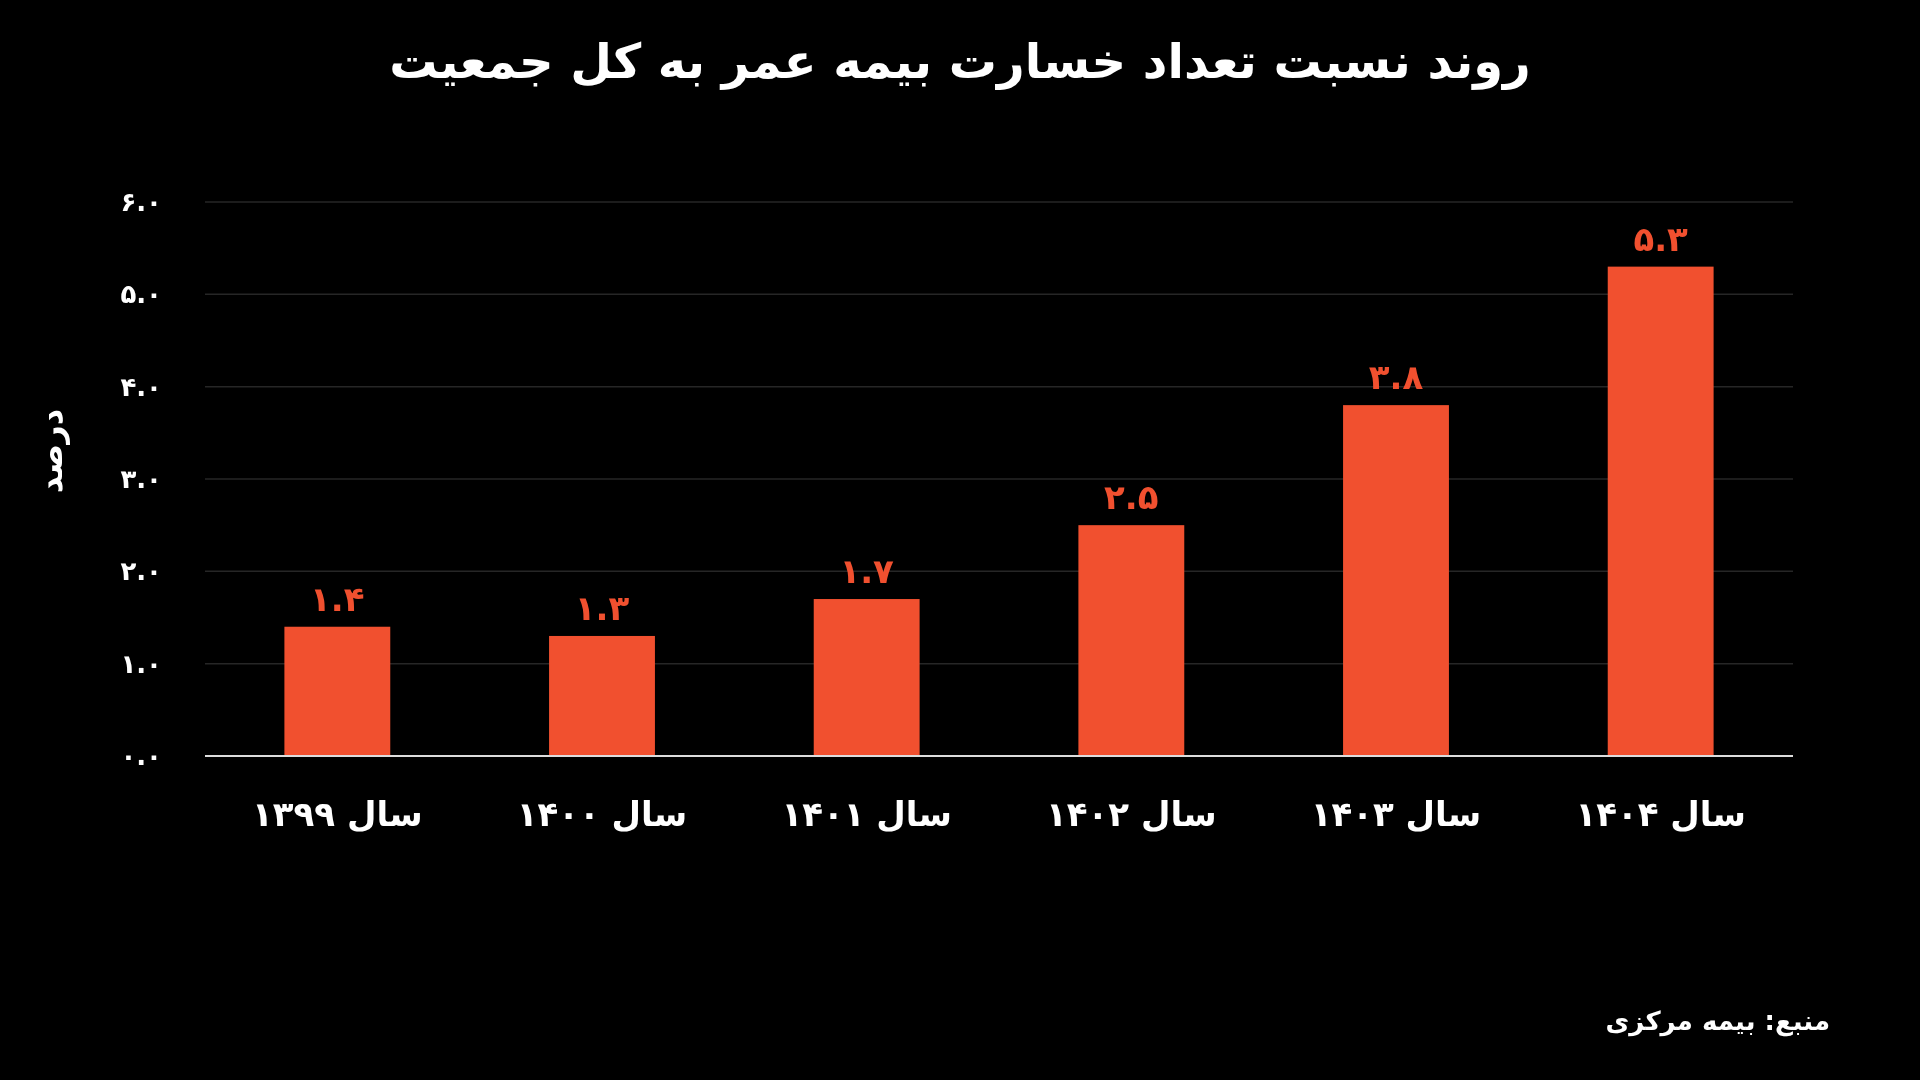 This screenshot has width=1920, height=1080. What do you see at coordinates (602, 814) in the screenshot?
I see `x-tick-label: سال ۱۴۰۰` at bounding box center [602, 814].